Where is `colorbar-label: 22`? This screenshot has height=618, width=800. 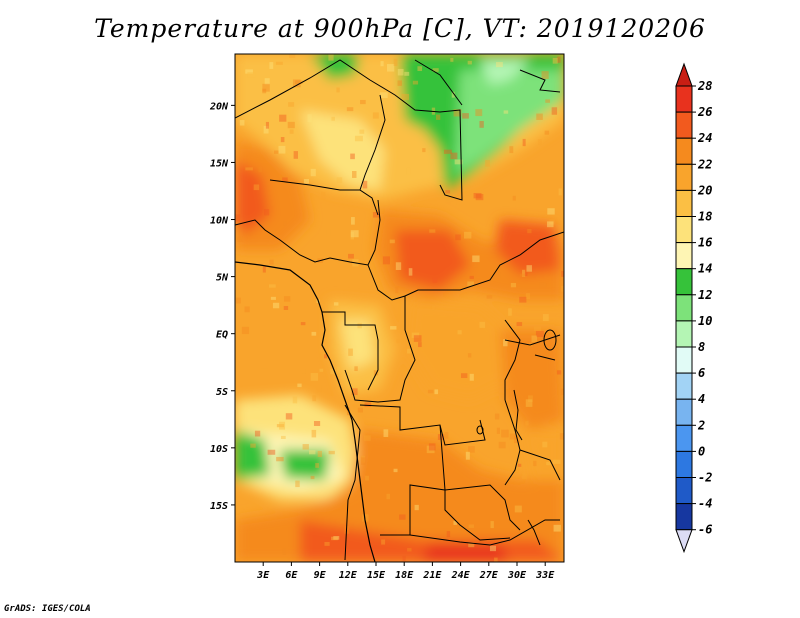
colorbar-label: 22 is located at coordinates (704, 164).